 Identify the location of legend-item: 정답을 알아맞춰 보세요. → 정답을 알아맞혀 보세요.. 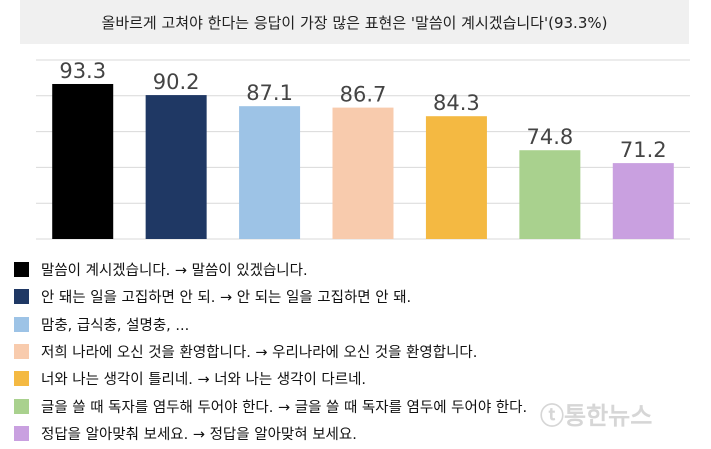
(270, 433).